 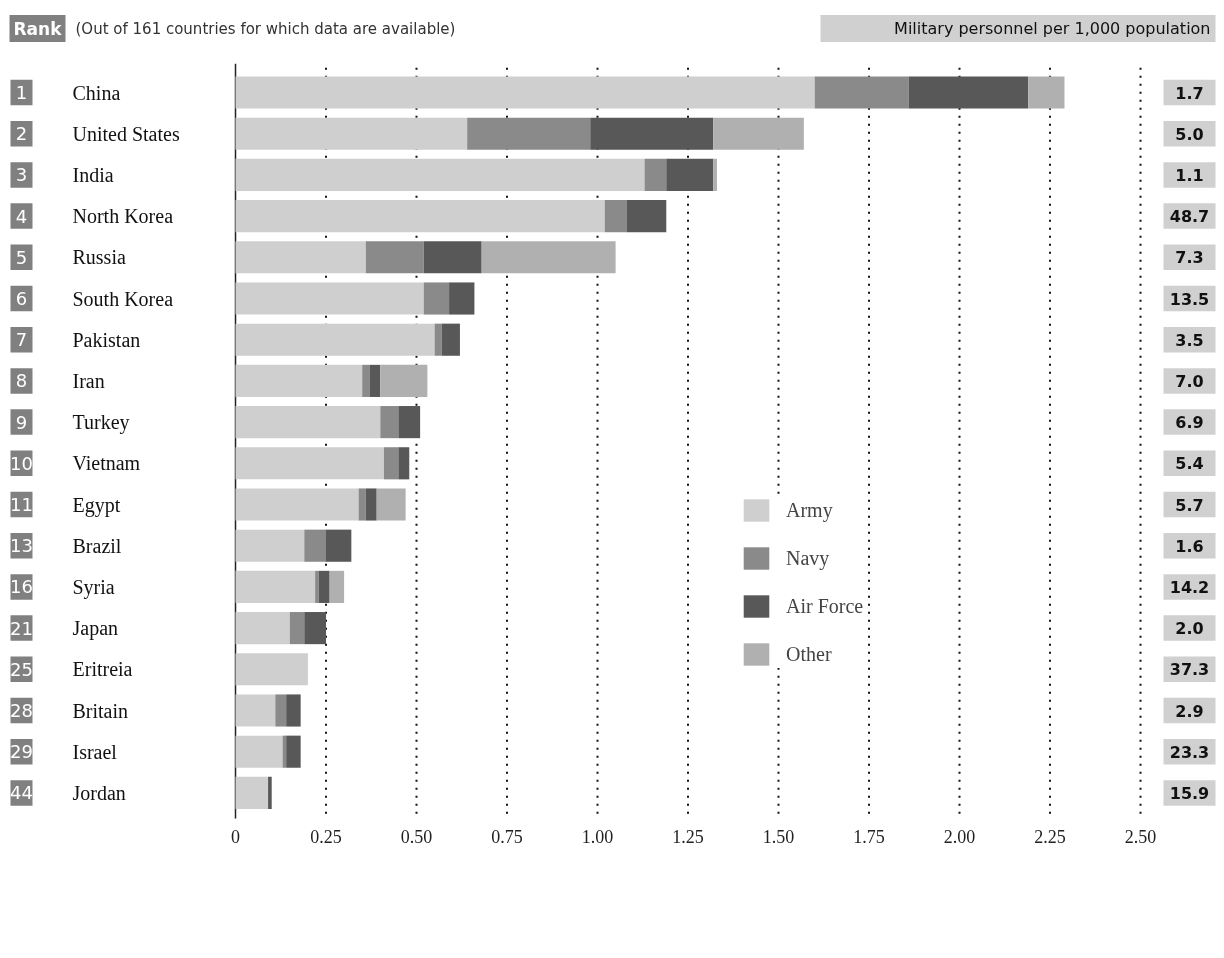 What do you see at coordinates (1189, 175) in the screenshot?
I see `text: 1.1` at bounding box center [1189, 175].